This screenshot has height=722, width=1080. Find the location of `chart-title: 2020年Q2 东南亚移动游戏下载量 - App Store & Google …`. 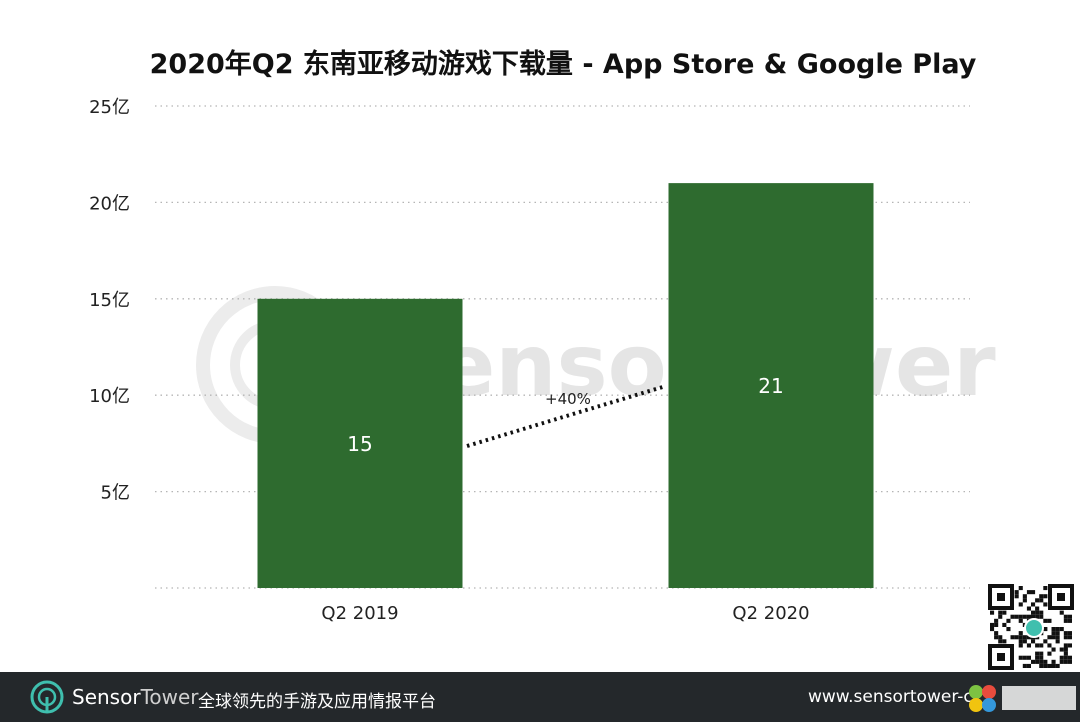

chart-title: 2020年Q2 东南亚移动游戏下载量 - App Store & Google … is located at coordinates (563, 64).